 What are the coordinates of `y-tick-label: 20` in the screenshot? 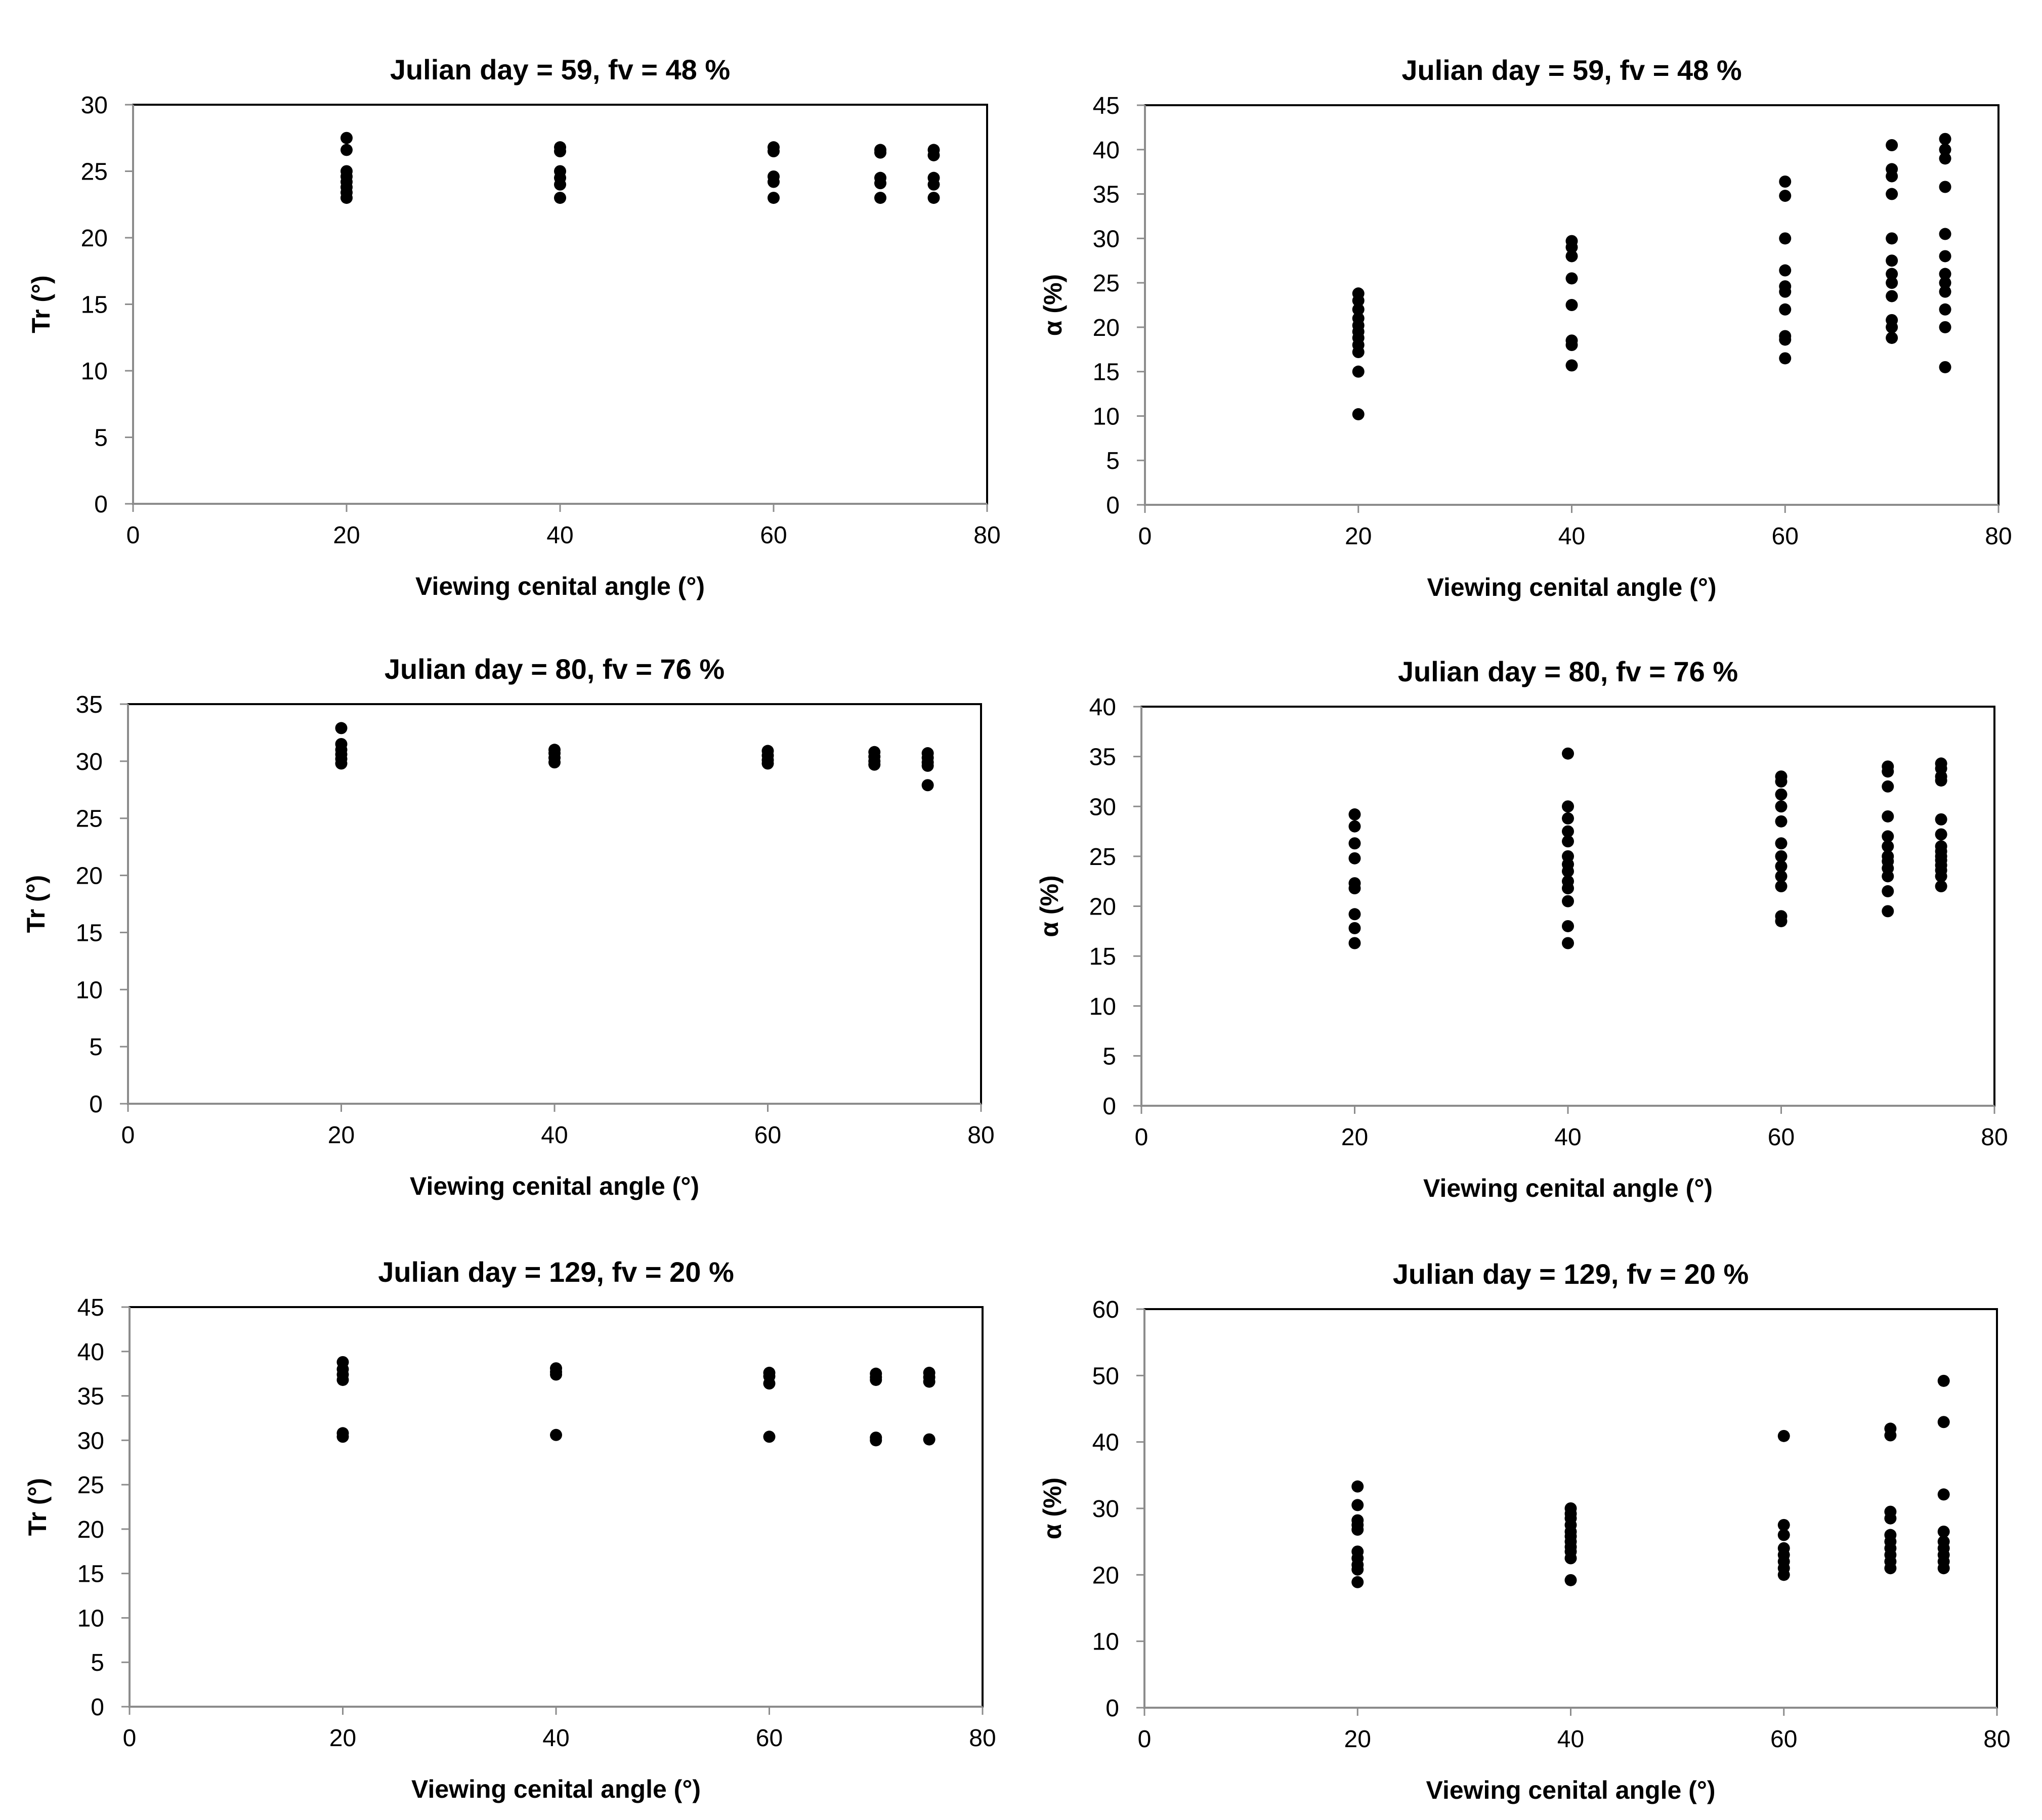 It's located at (1105, 1575).